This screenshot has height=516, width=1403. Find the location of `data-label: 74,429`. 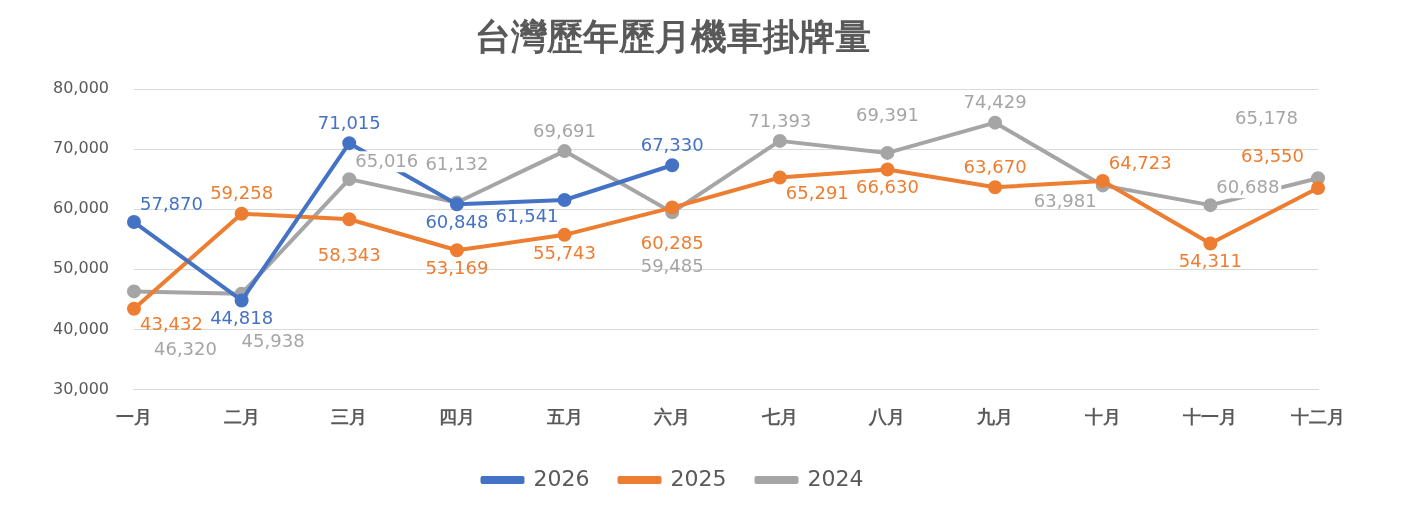

data-label: 74,429 is located at coordinates (995, 102).